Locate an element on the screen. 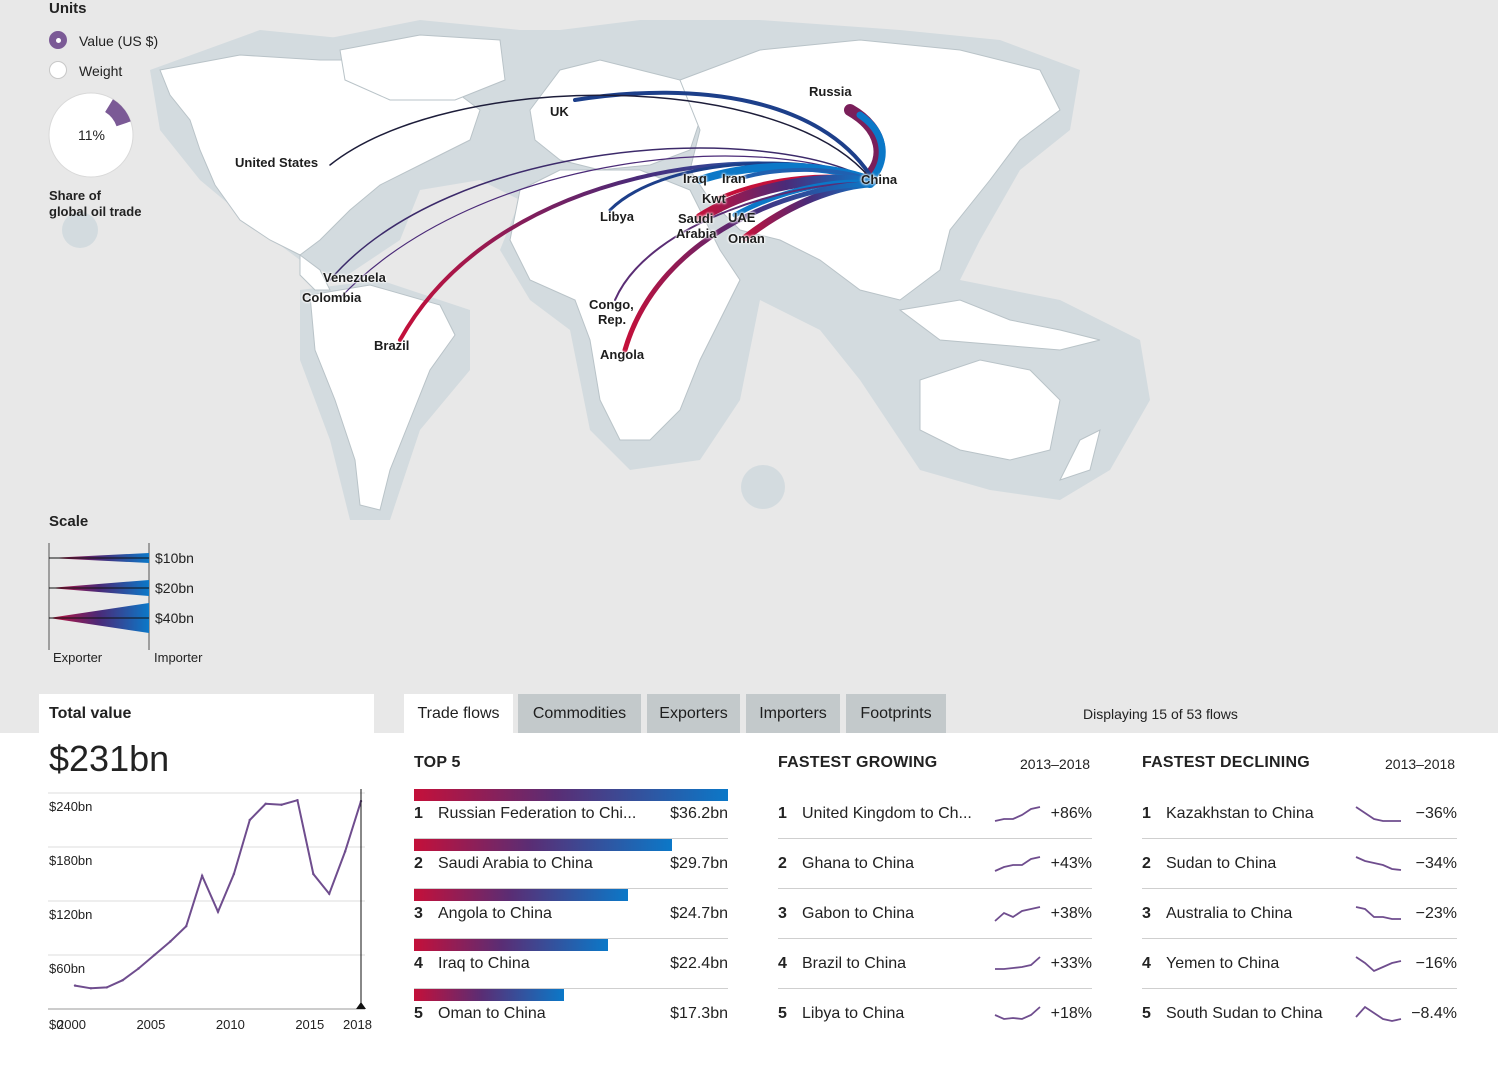 This screenshot has width=1498, height=1068. list-item: 4 Yemen to China −16% is located at coordinates (1299, 964).